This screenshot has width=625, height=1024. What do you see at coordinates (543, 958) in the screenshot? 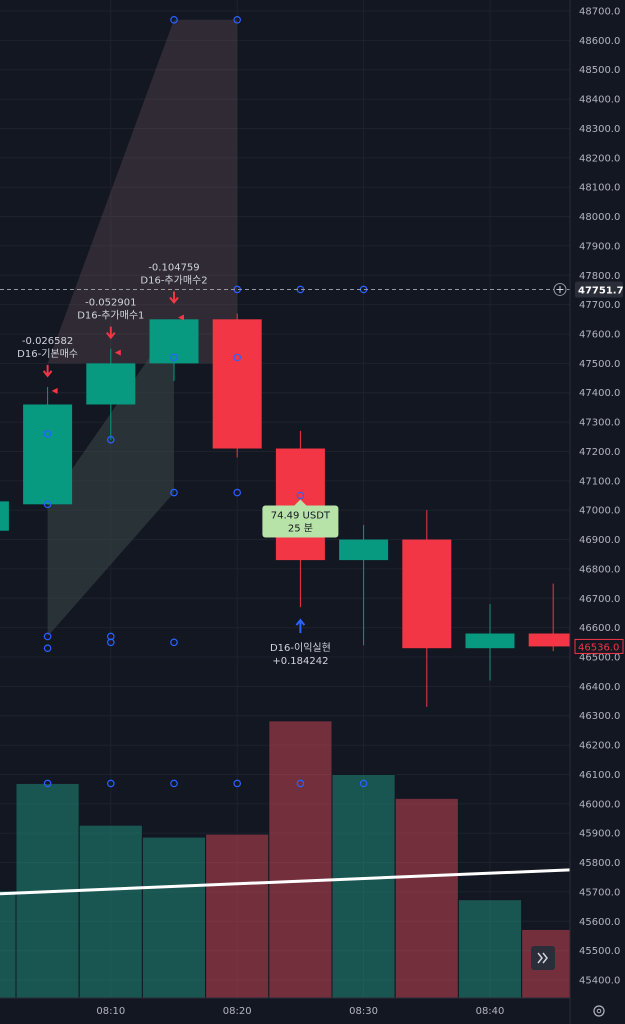
I see `scroll-to-realtime-button` at bounding box center [543, 958].